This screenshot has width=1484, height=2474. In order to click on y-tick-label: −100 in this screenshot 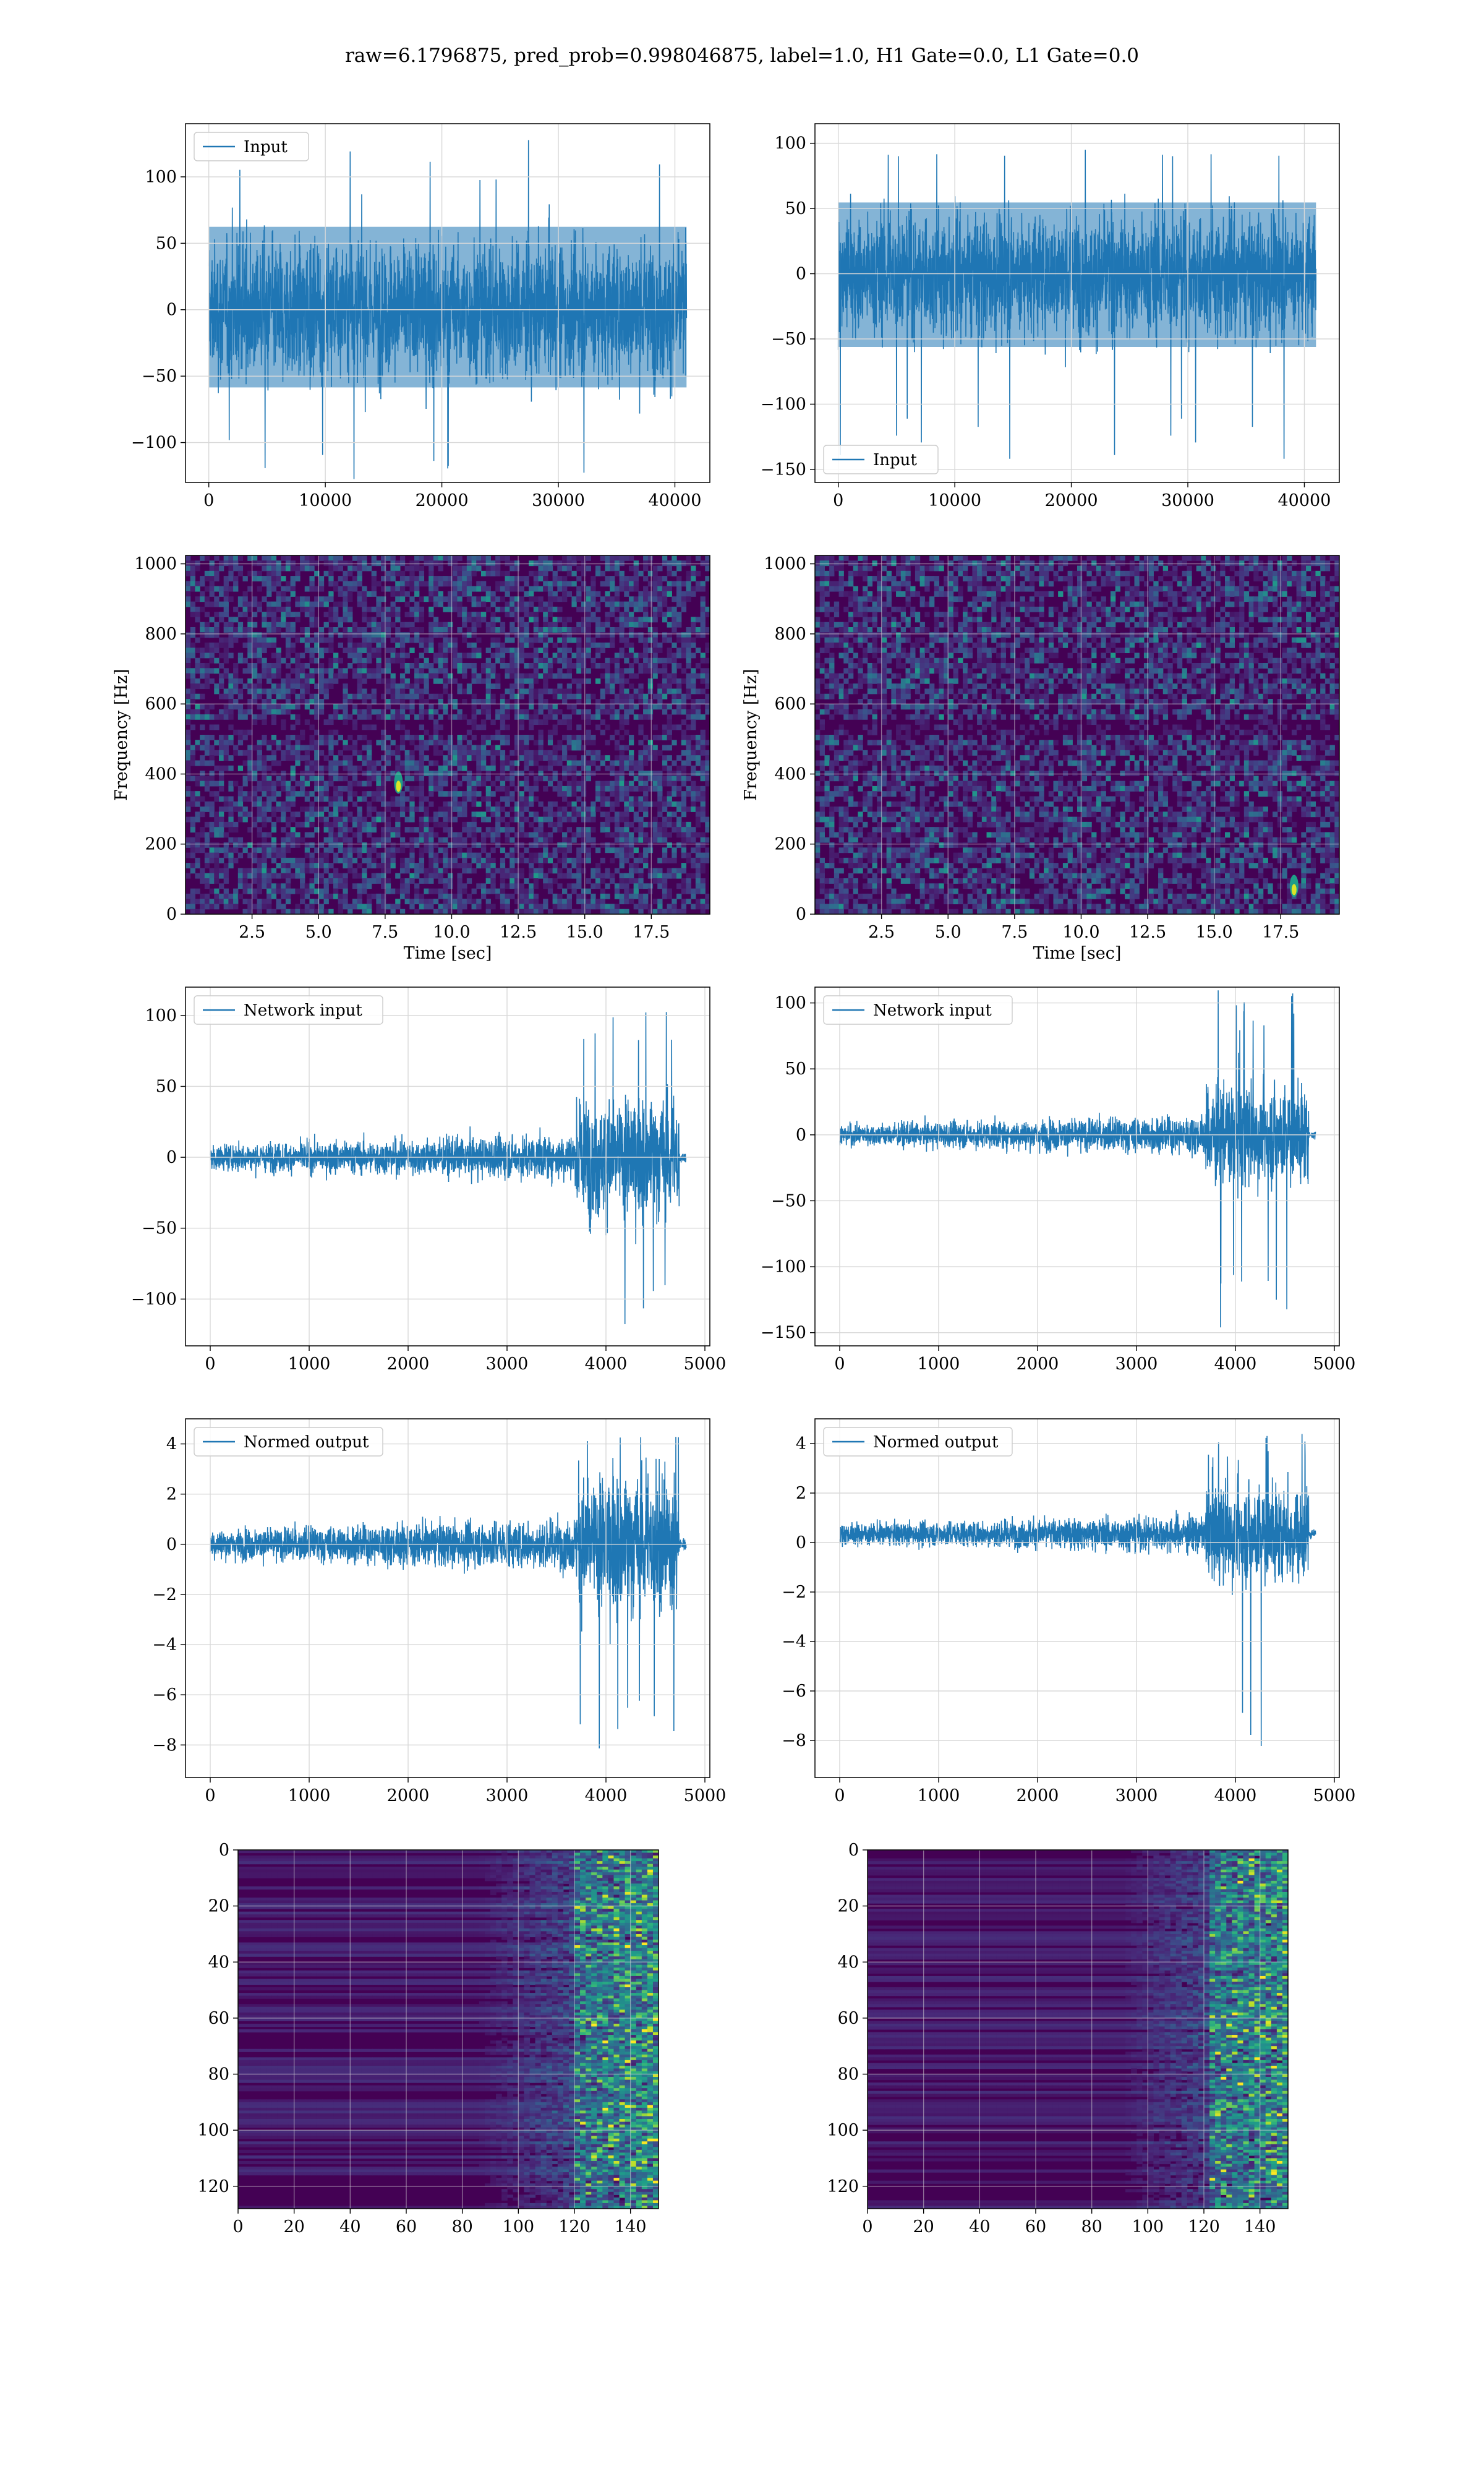, I will do `click(154, 1299)`.